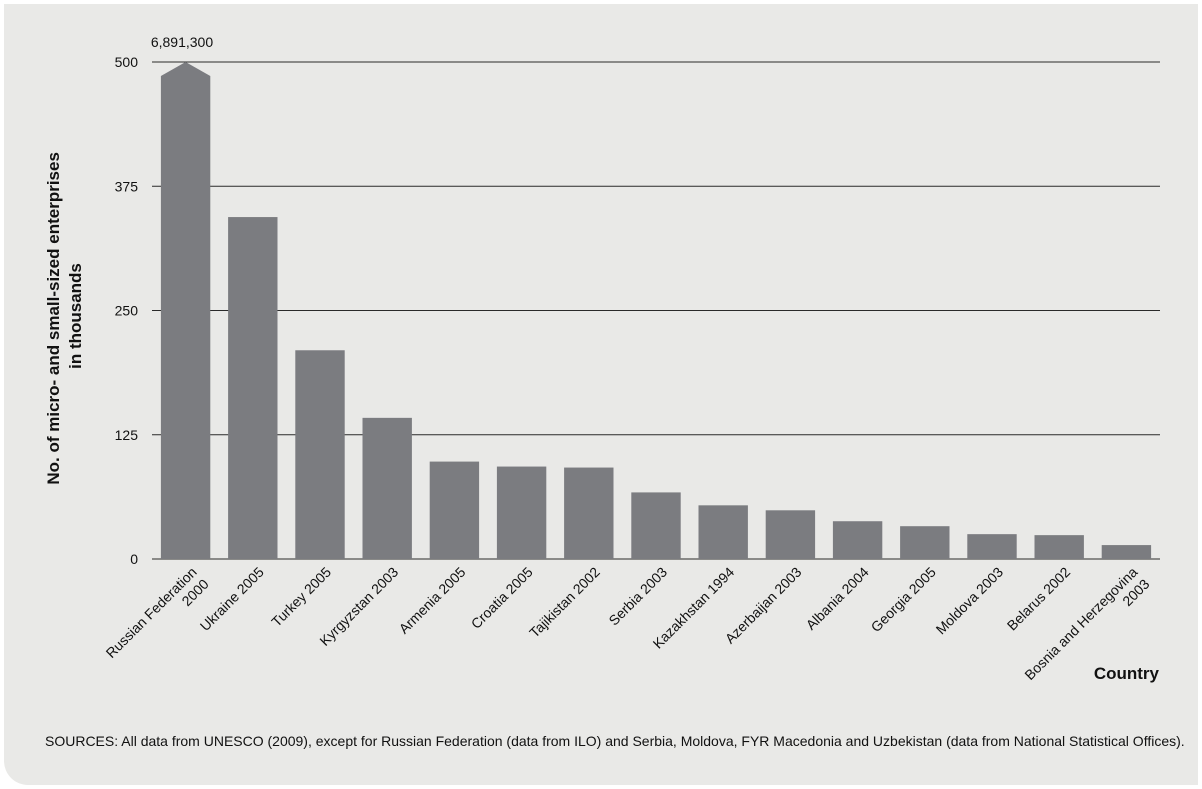 The height and width of the screenshot is (789, 1202). I want to click on x-category-label: Ukraine 2005, so click(232, 599).